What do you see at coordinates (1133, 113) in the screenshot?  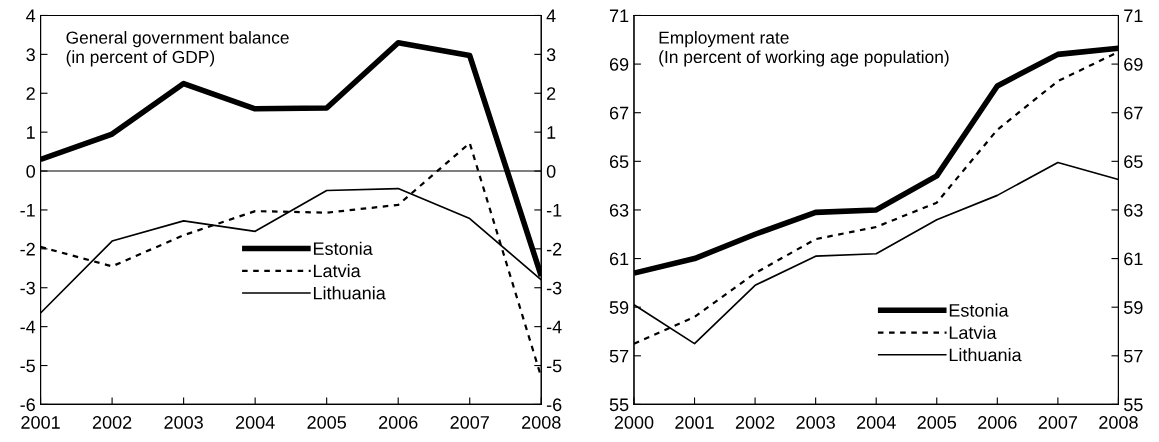 I see `y2-tick-label: 67` at bounding box center [1133, 113].